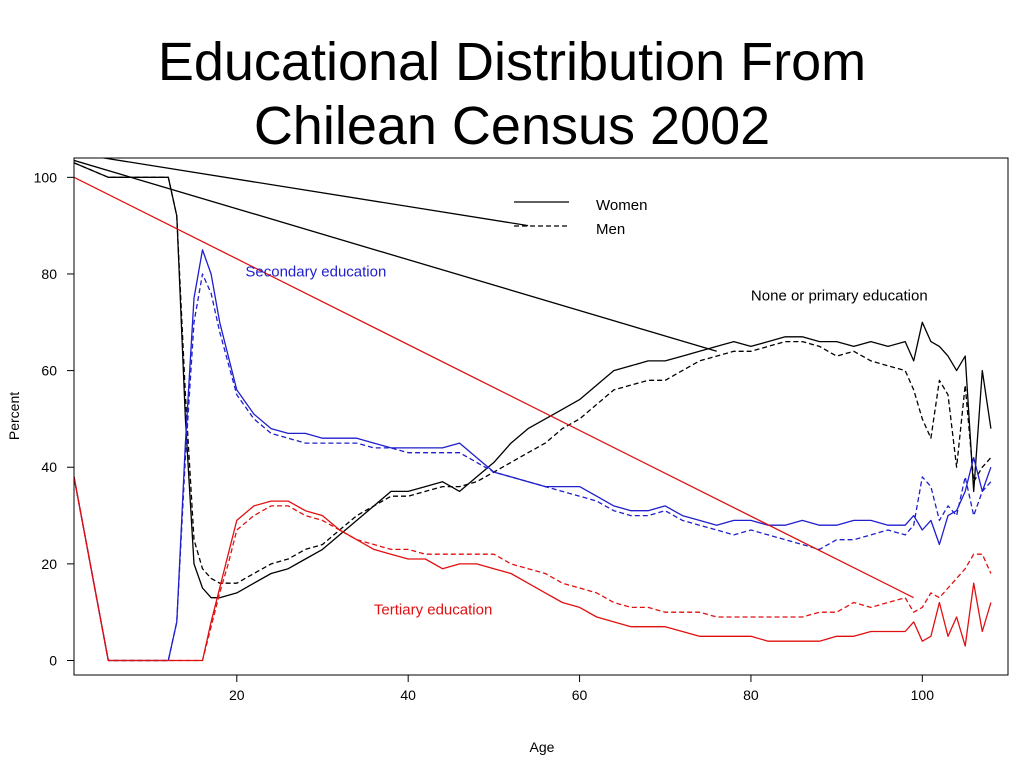 The image size is (1024, 768). Describe the element at coordinates (923, 695) in the screenshot. I see `x-tick-label: 100` at that location.